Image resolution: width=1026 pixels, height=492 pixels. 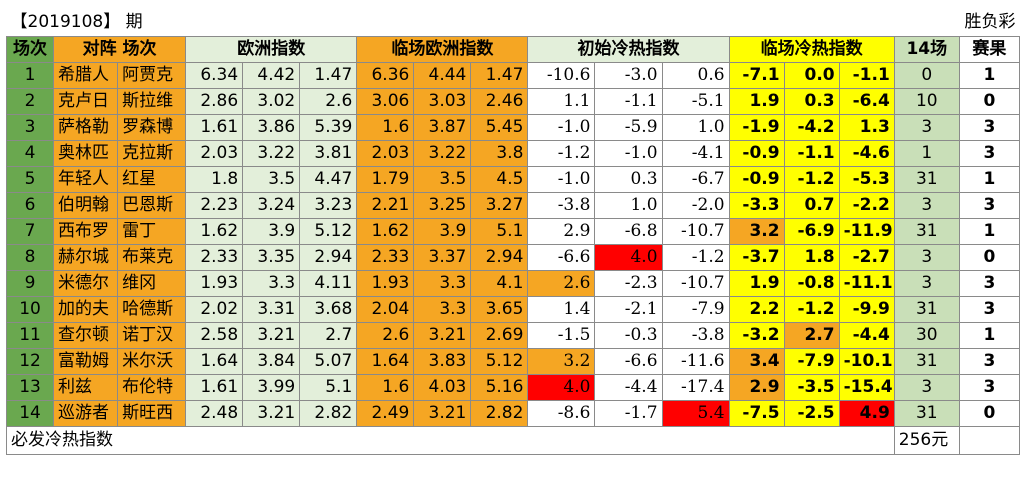 What do you see at coordinates (866, 75) in the screenshot?
I see `live-cold-index-cell: -1.1` at bounding box center [866, 75].